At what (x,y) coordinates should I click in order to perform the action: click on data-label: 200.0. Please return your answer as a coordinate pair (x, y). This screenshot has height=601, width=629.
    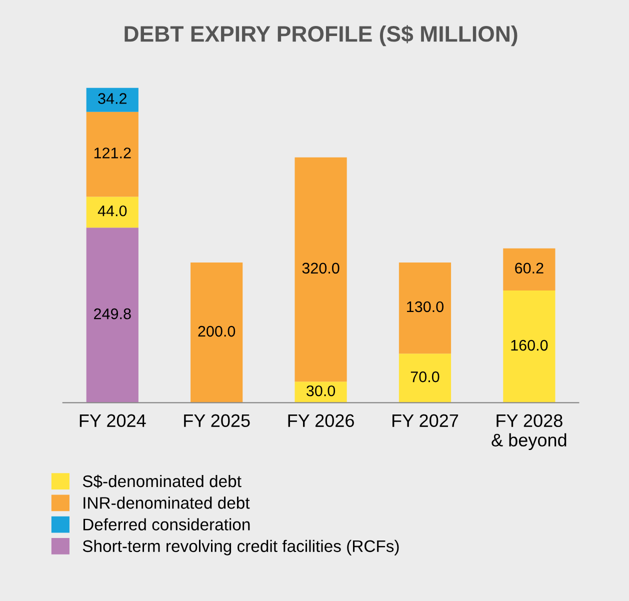
    Looking at the image, I should click on (217, 331).